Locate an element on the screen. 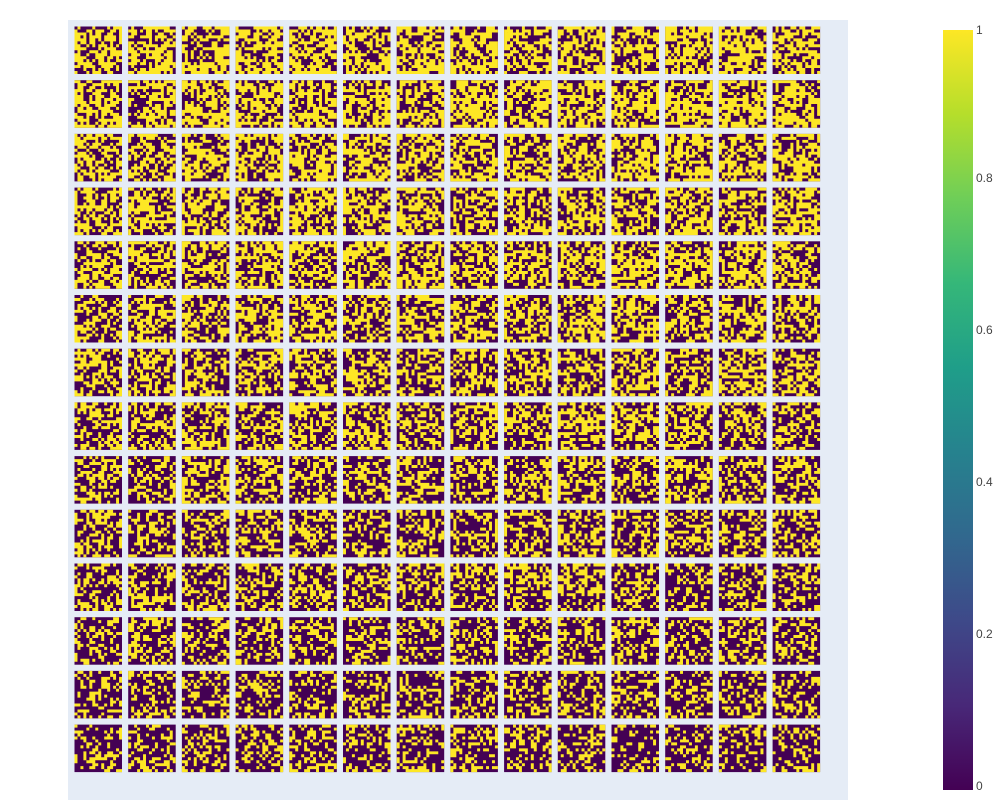 The image size is (1000, 800). colorbar-tick-label: 0.6 is located at coordinates (984, 330).